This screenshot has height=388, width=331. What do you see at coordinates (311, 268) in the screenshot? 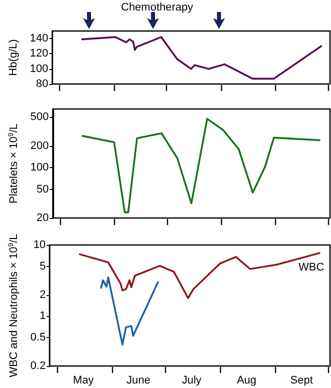
I see `series-label: WBC` at bounding box center [311, 268].